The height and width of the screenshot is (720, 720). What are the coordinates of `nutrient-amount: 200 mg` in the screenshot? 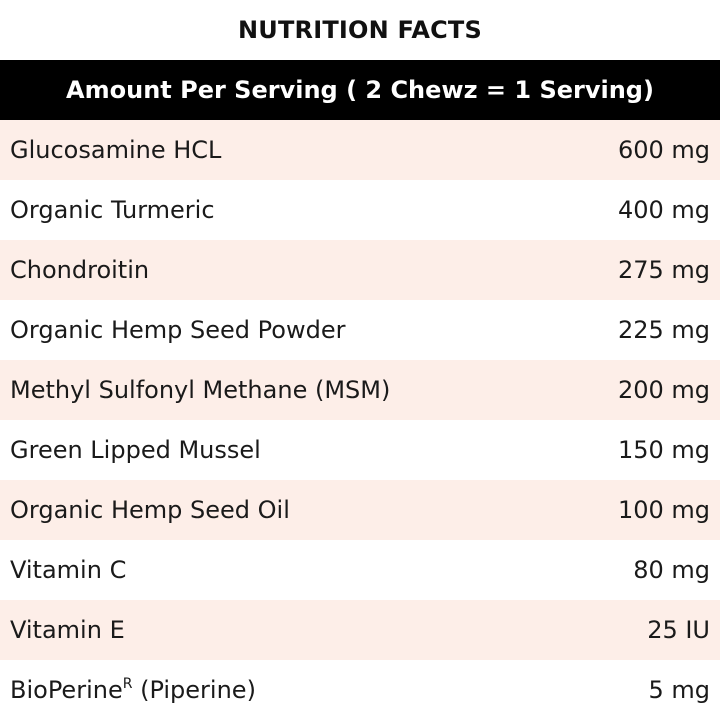 It's located at (663, 390).